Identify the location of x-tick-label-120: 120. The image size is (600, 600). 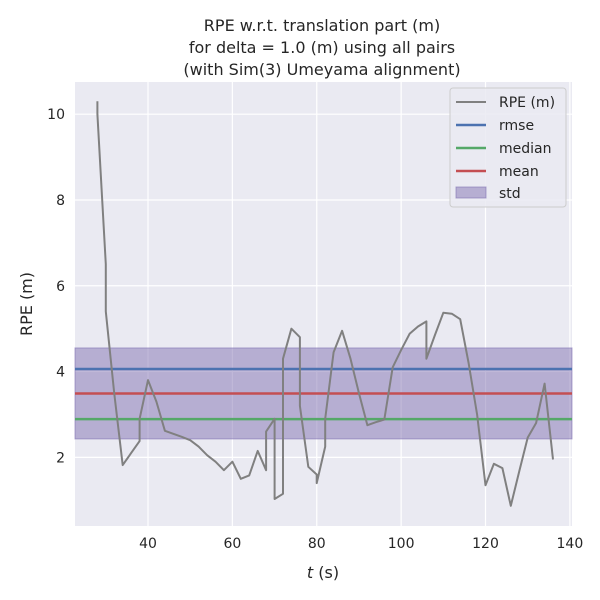
(485, 544).